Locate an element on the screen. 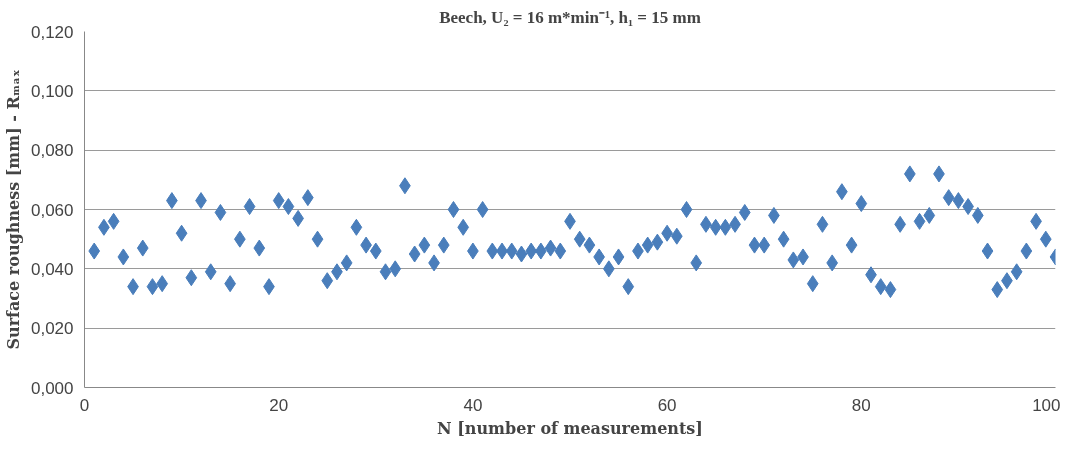 This screenshot has height=450, width=1074. x-tick-label: 60 is located at coordinates (667, 405).